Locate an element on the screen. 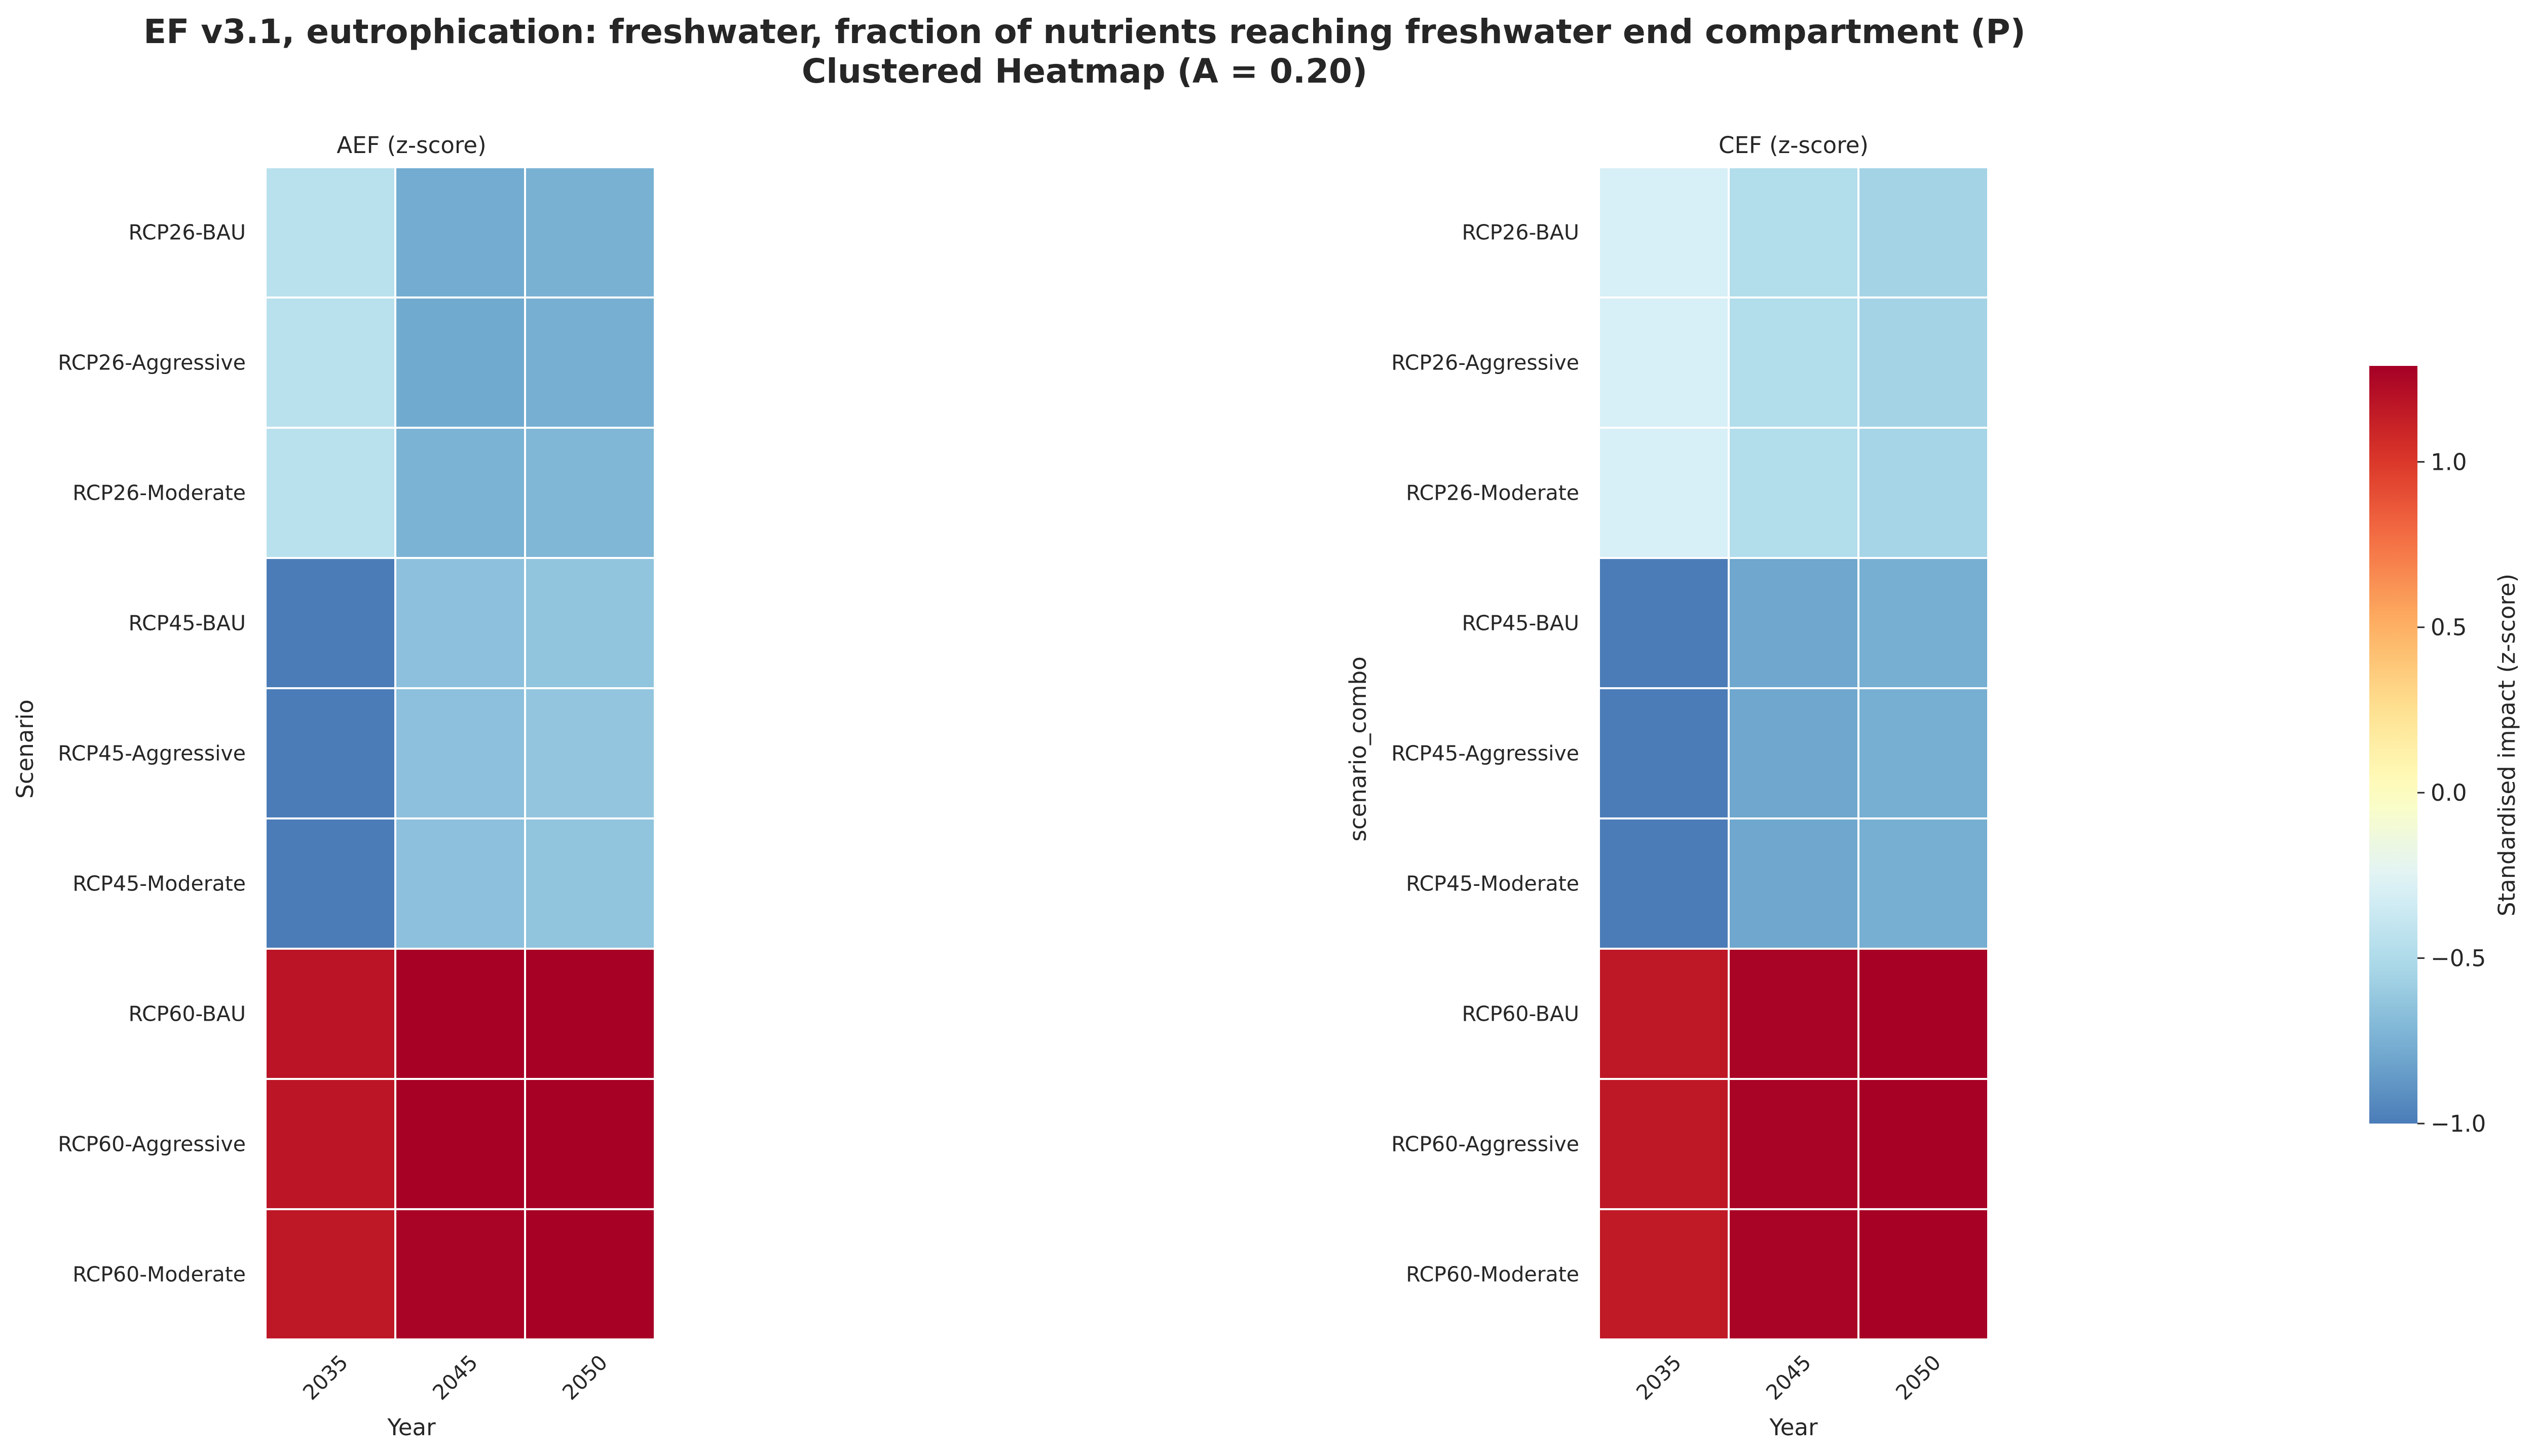 Image resolution: width=2534 pixels, height=1456 pixels. aef-y-tick-label: RCP26-Aggressive is located at coordinates (152, 363).